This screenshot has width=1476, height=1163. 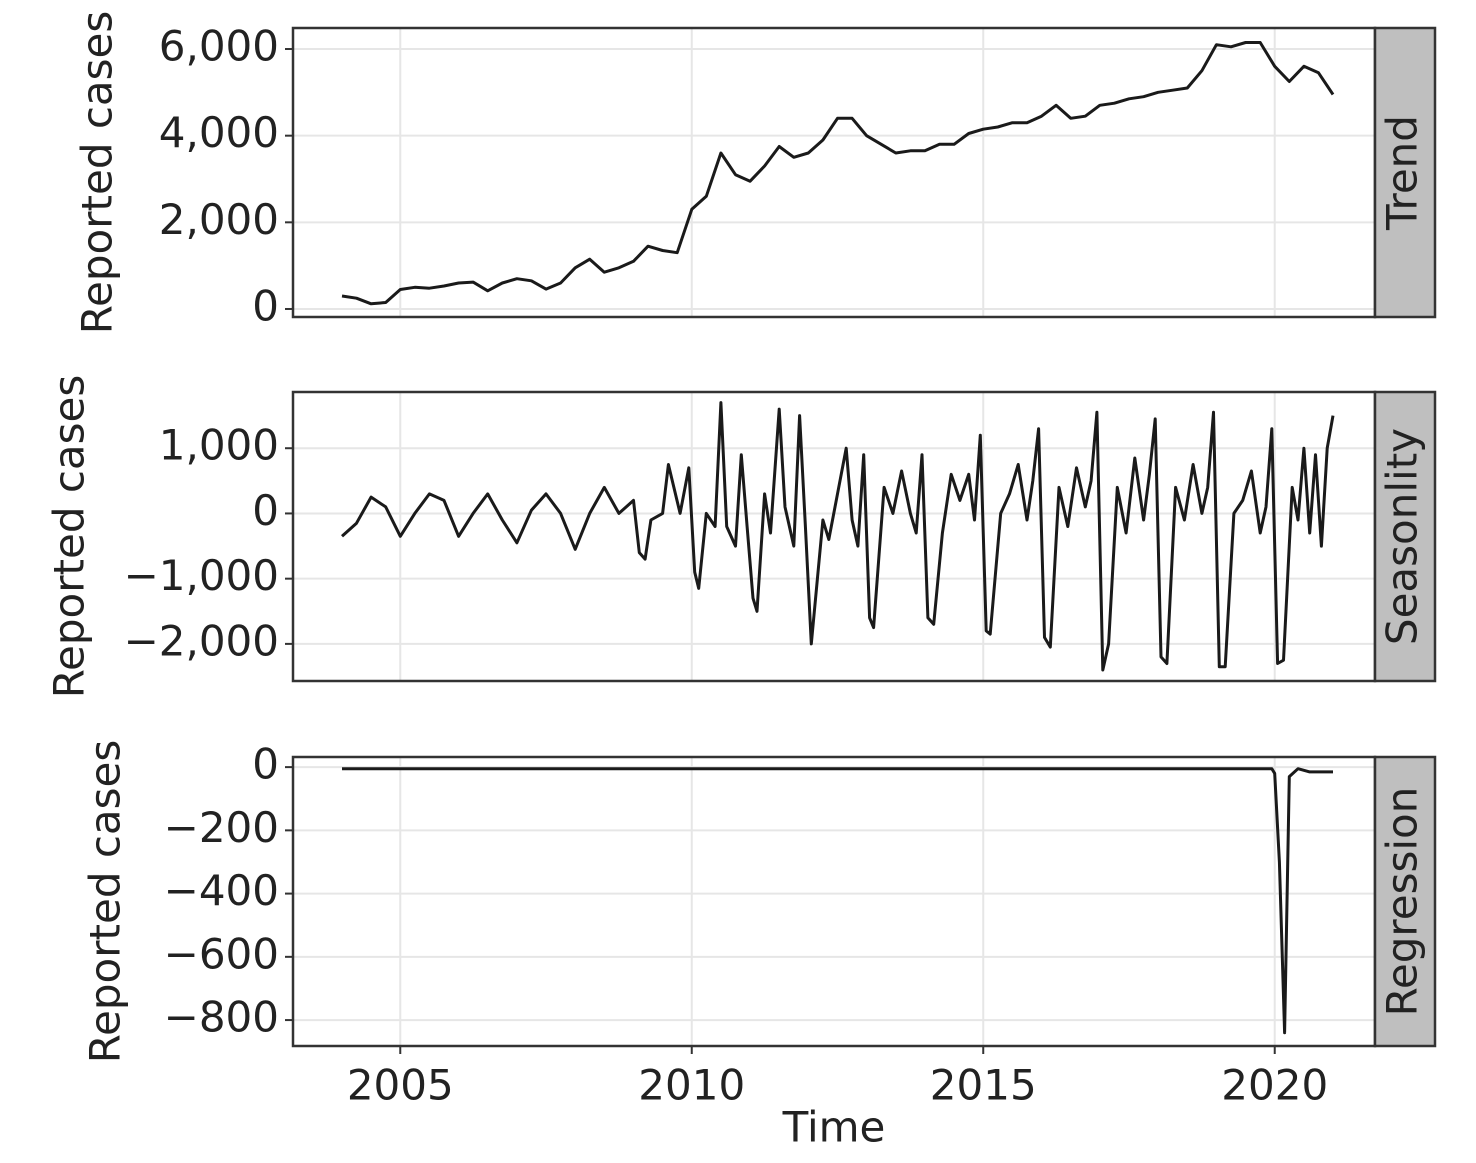 What do you see at coordinates (400, 1085) in the screenshot?
I see `x-tick-label: 2005` at bounding box center [400, 1085].